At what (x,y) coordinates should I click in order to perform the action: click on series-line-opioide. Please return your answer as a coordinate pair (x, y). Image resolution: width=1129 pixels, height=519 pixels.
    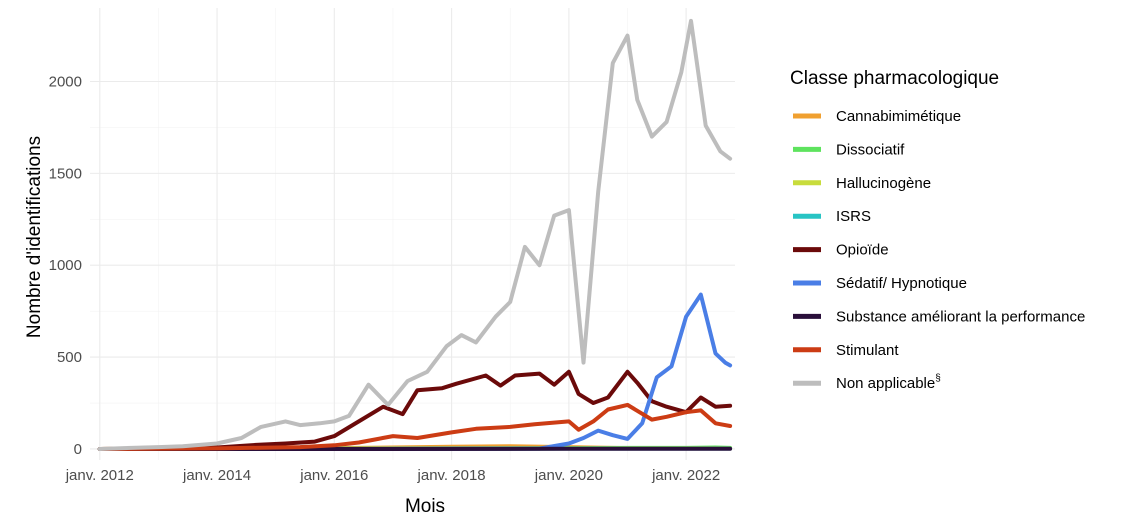
    Looking at the image, I should click on (415, 410).